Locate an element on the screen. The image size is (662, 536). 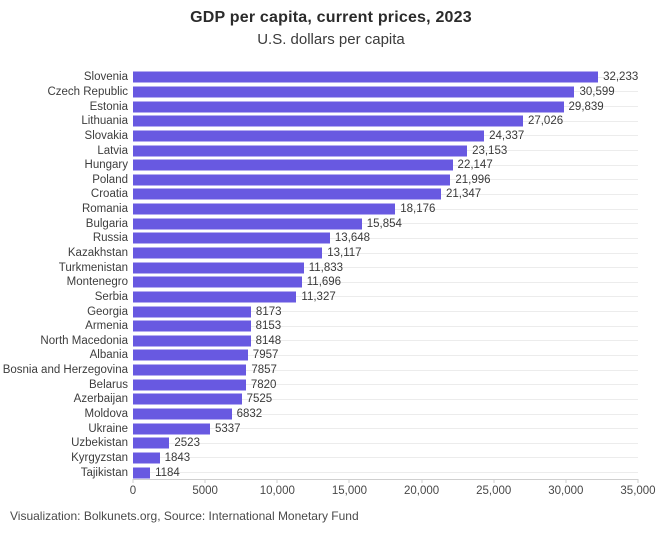
bar-track: 13,117 is located at coordinates (385, 253).